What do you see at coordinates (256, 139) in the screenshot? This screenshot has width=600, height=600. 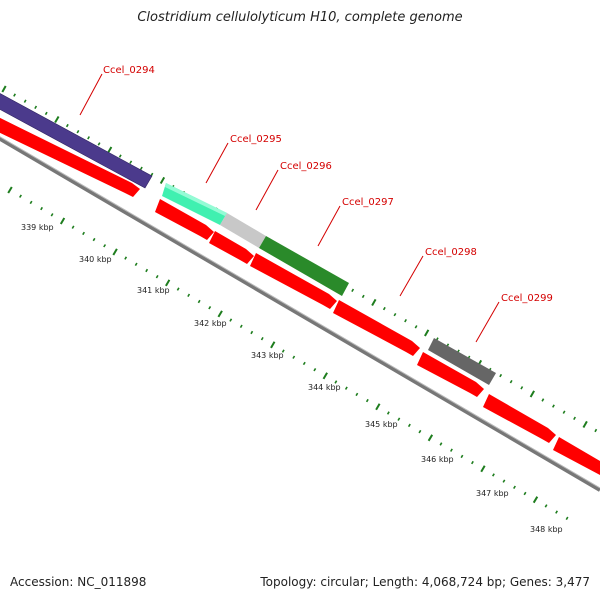 I see `gene-label-ccel-0295: Ccel_0295` at bounding box center [256, 139].